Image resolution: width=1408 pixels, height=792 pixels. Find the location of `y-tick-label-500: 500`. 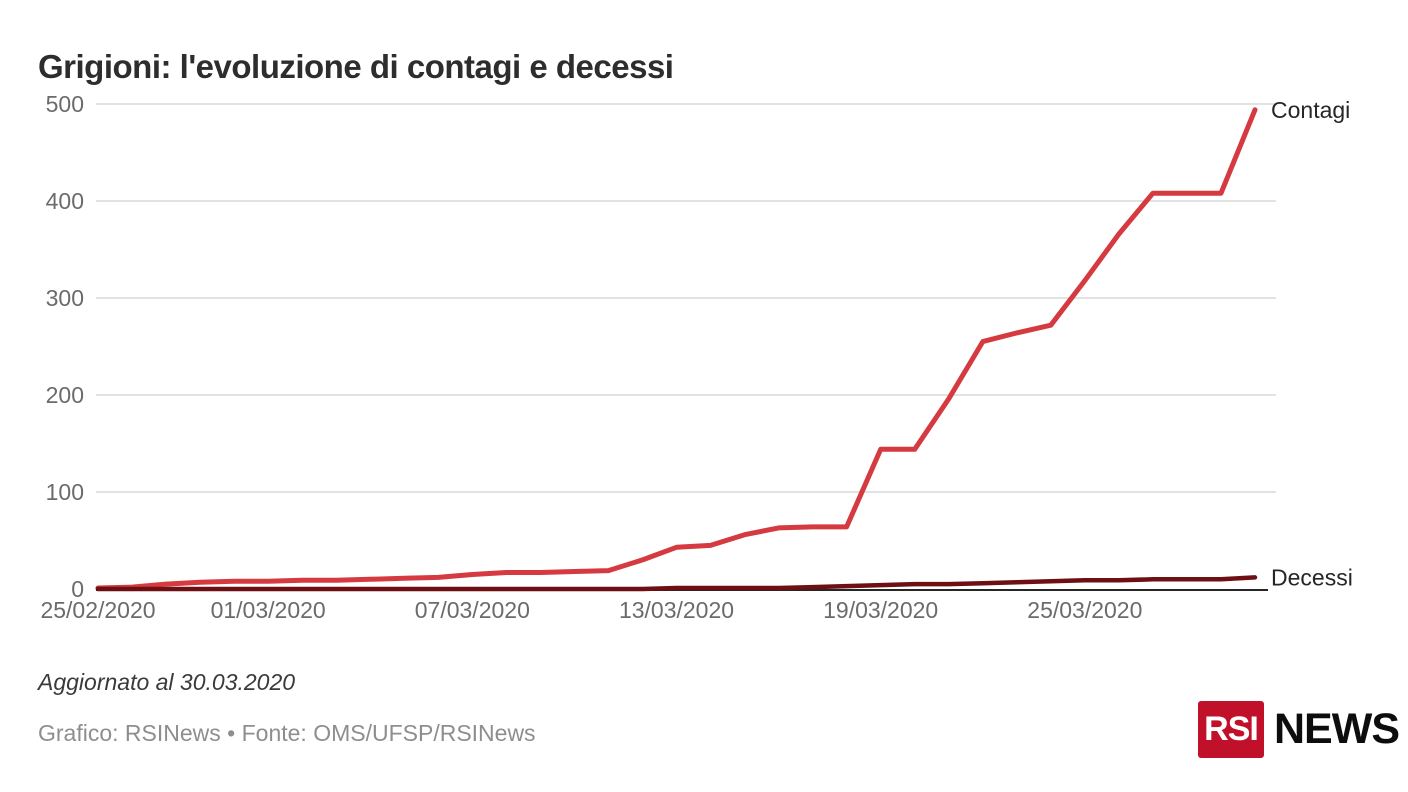

y-tick-label-500: 500 is located at coordinates (65, 104).